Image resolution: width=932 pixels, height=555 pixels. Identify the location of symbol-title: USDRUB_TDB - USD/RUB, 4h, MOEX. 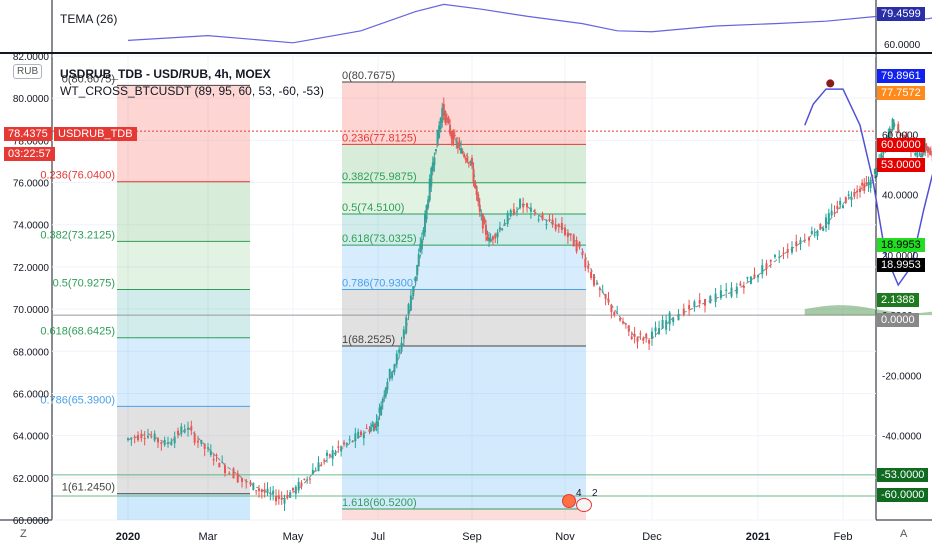
(165, 74).